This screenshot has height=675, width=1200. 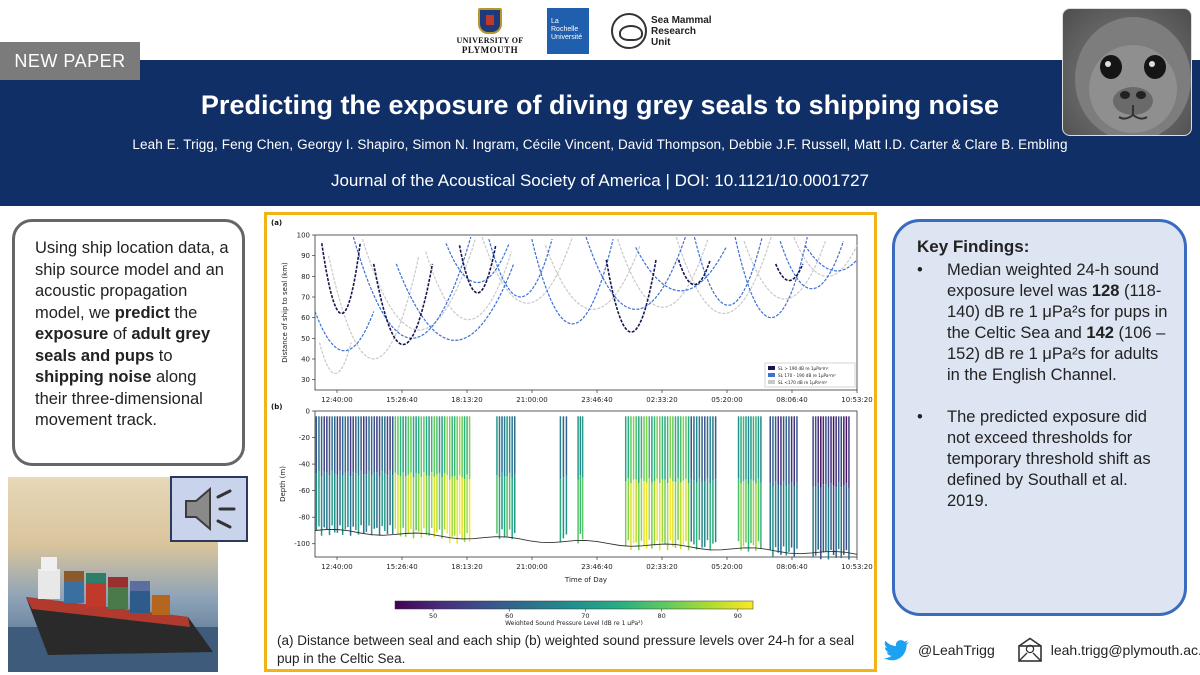 I want to click on smru-logo: Sea Mammal Research Unit, so click(x=666, y=31).